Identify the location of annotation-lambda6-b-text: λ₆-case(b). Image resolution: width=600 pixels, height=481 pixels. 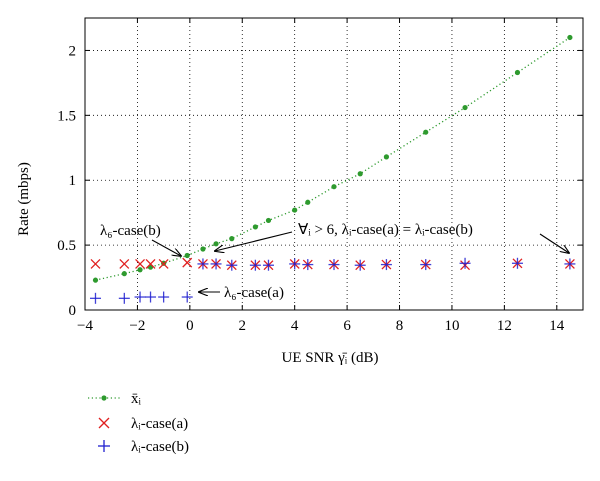
(130, 231).